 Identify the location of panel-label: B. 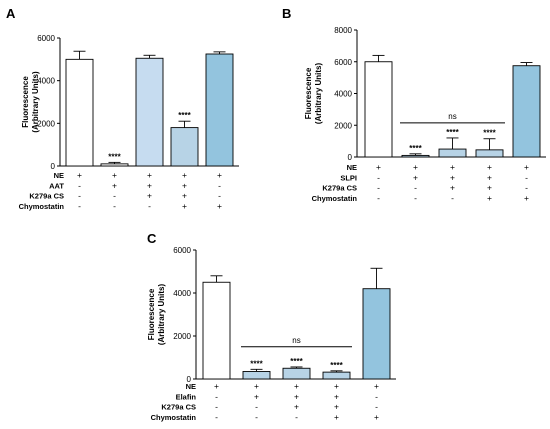
(286, 13).